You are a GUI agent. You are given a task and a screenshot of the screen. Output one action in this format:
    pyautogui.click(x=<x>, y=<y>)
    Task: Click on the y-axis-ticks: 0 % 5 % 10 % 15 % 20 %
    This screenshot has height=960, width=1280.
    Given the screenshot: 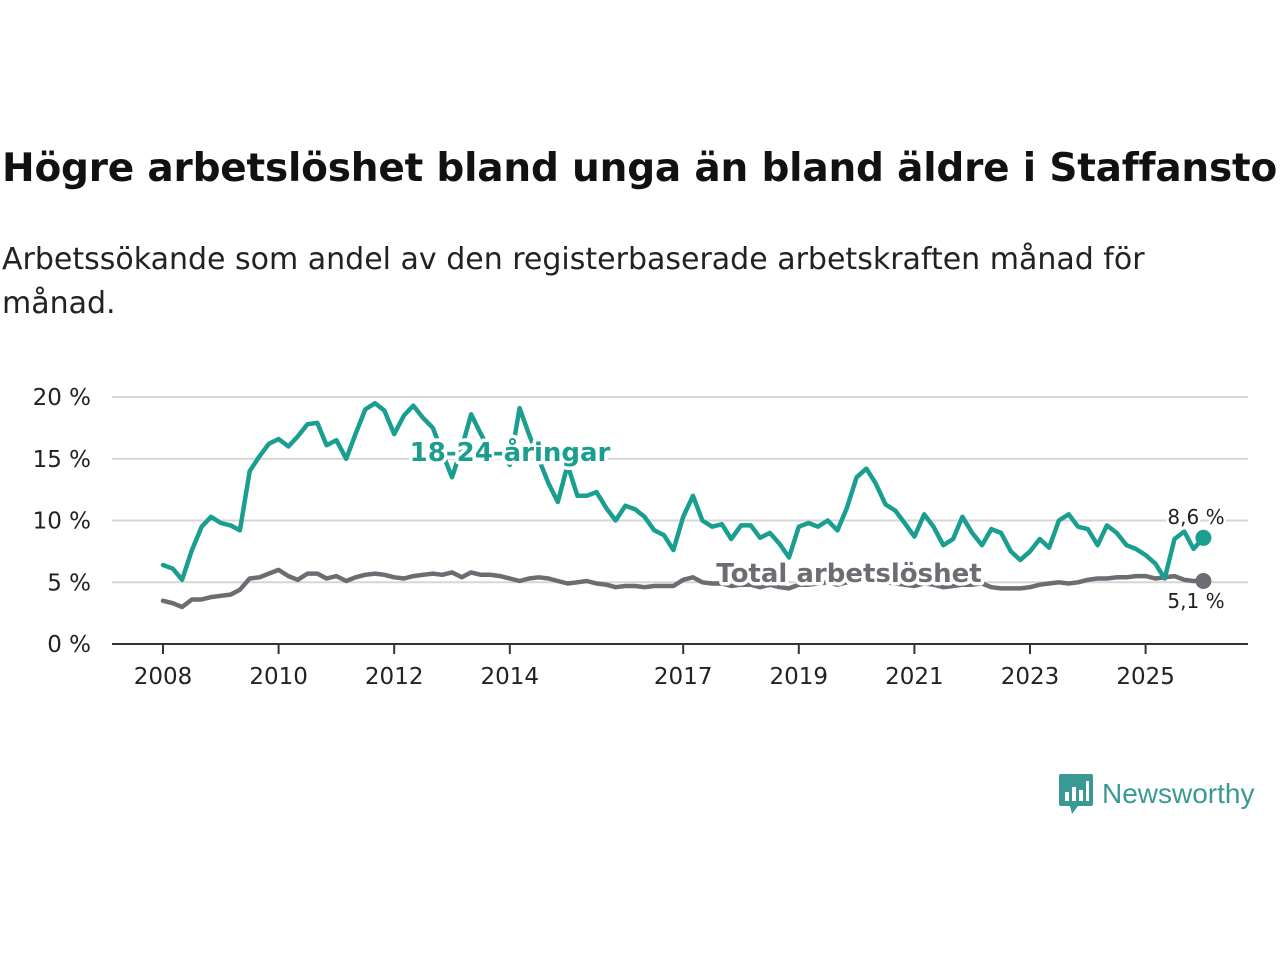 What is the action you would take?
    pyautogui.click(x=62, y=521)
    